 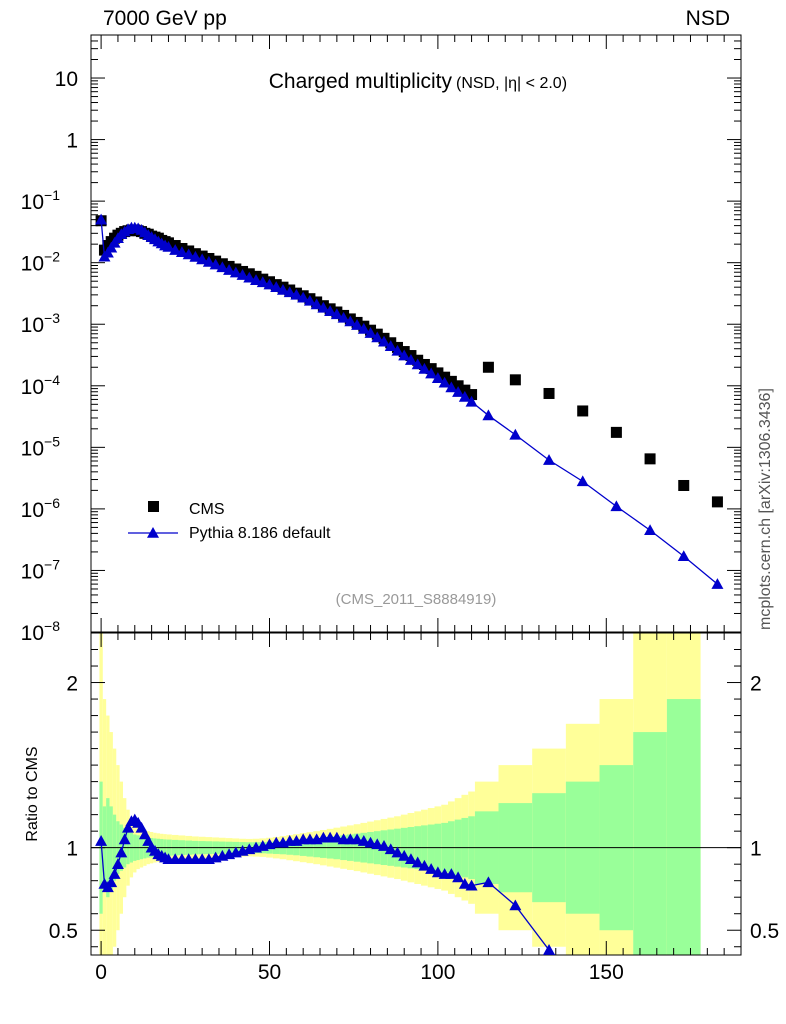 I want to click on ratio-y-tick-label-right: 1, so click(x=756, y=849).